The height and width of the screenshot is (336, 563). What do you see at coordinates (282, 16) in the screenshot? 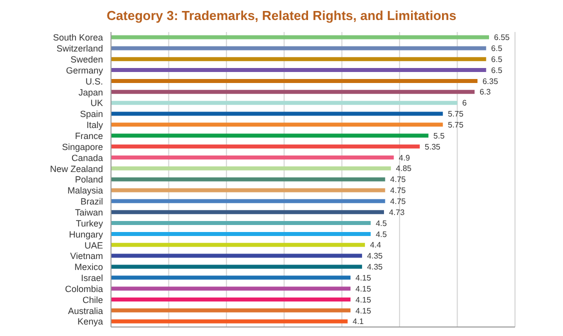
I see `chart-title: Category 3: Trademarks, Related Rights, and Limitations` at bounding box center [282, 16].